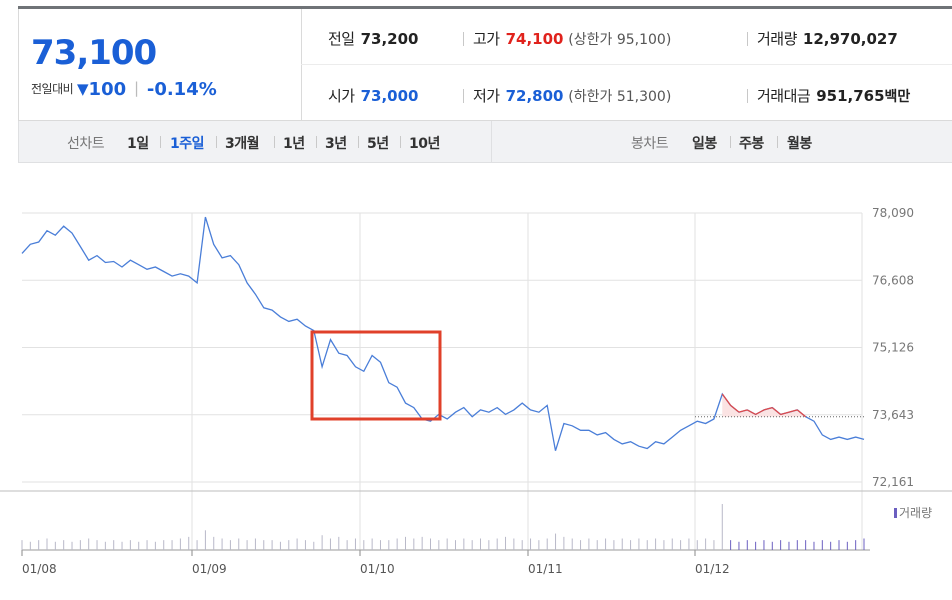 Image resolution: width=952 pixels, height=600 pixels. Describe the element at coordinates (626, 64) in the screenshot. I see `stats-row-divider` at that location.